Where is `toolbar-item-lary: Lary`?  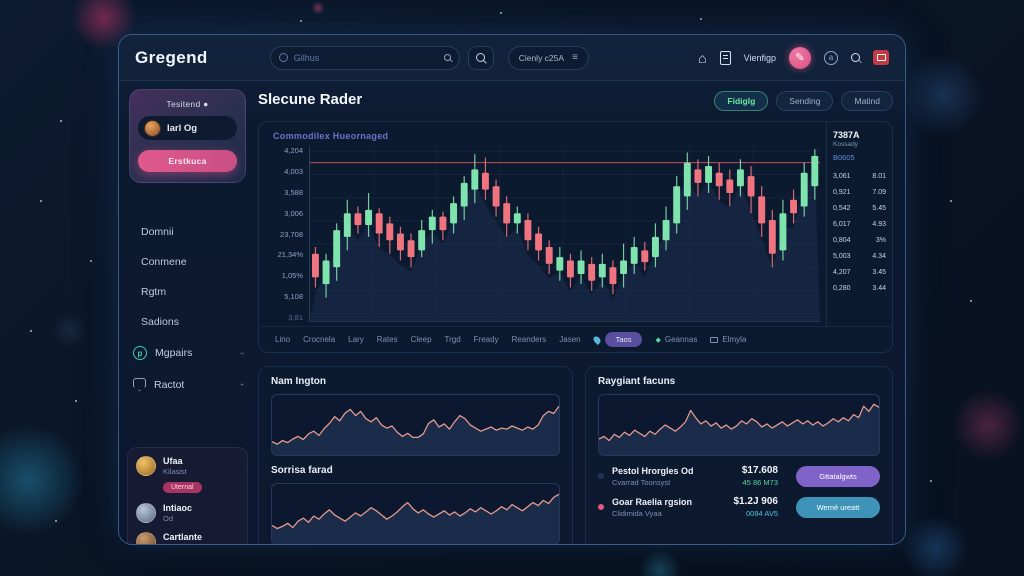 toolbar-item-lary: Lary is located at coordinates (356, 339).